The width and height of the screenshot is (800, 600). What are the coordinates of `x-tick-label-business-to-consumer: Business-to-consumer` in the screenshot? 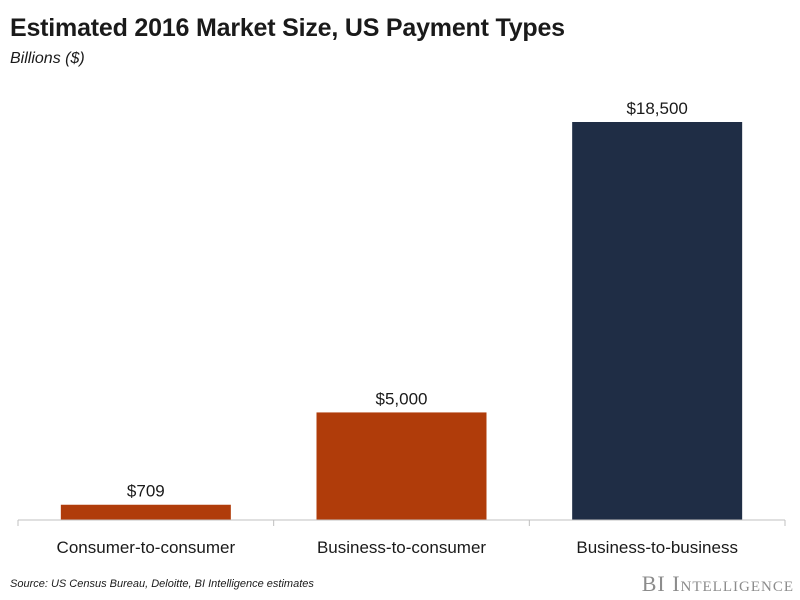 It's located at (401, 547).